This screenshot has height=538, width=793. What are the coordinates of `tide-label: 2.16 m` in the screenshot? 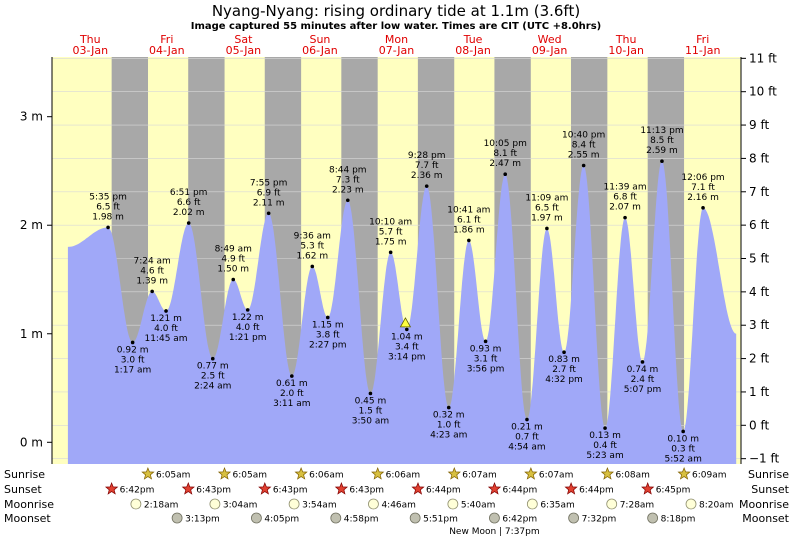 It's located at (703, 198).